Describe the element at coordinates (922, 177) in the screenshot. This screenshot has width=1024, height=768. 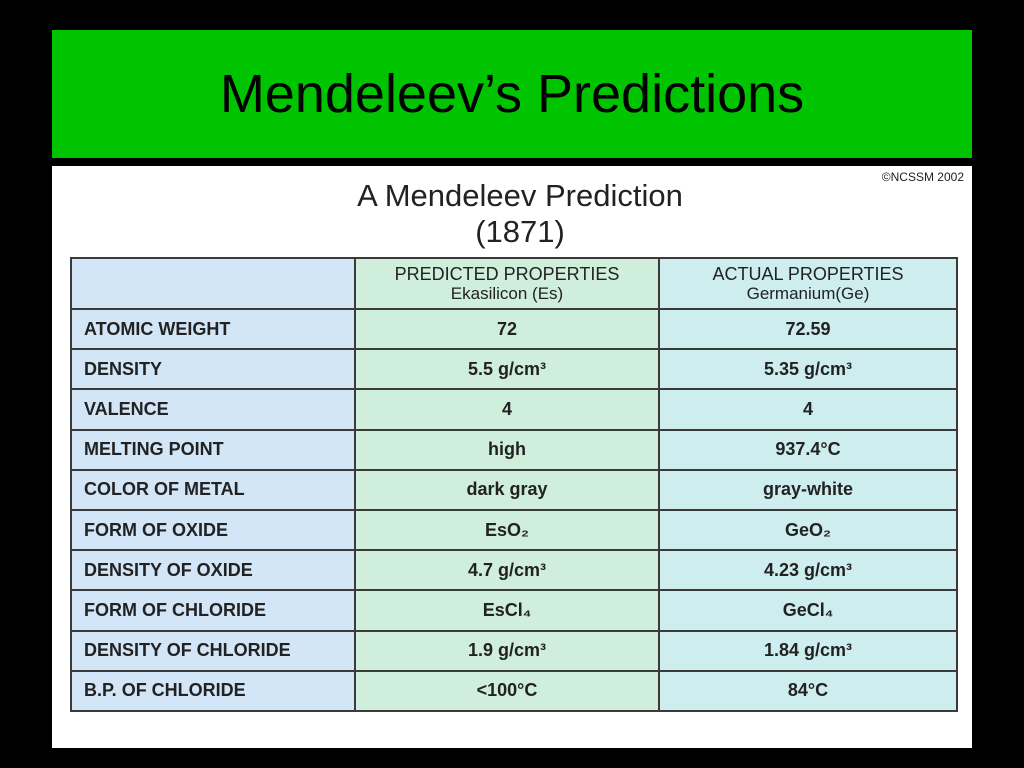
I see `copyright: ©NCSSM 2002` at that location.